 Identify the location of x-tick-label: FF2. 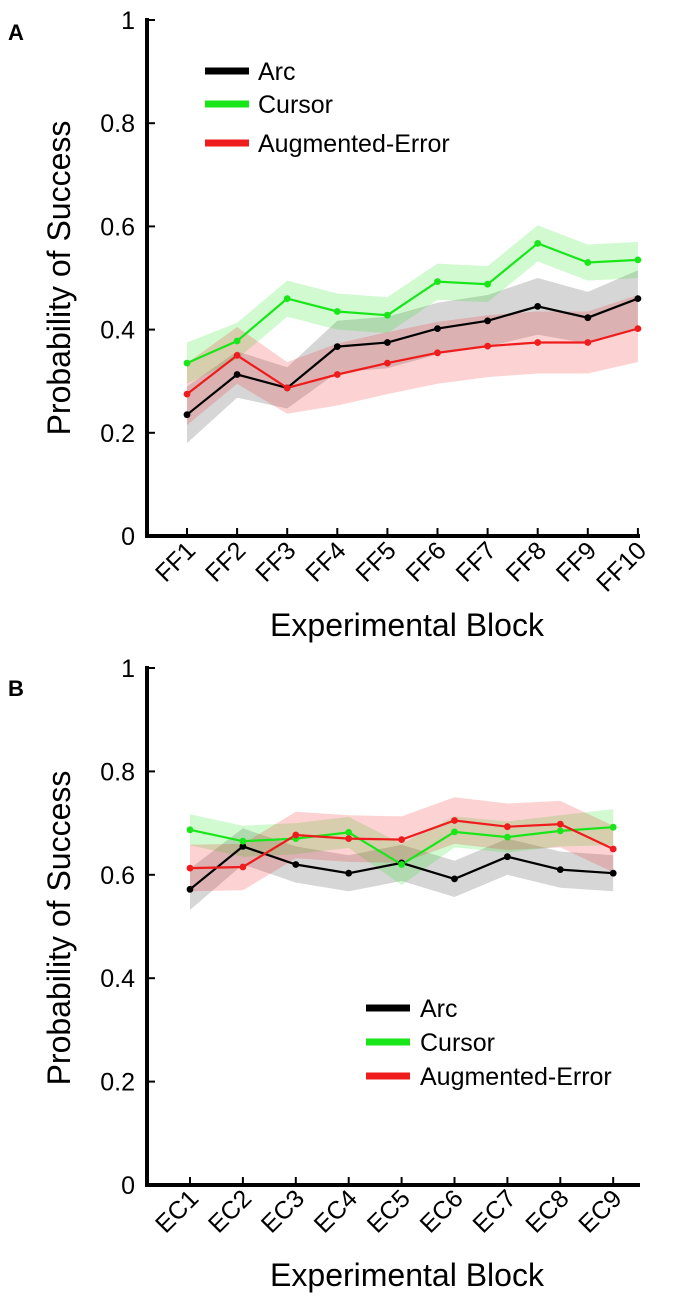
(225, 561).